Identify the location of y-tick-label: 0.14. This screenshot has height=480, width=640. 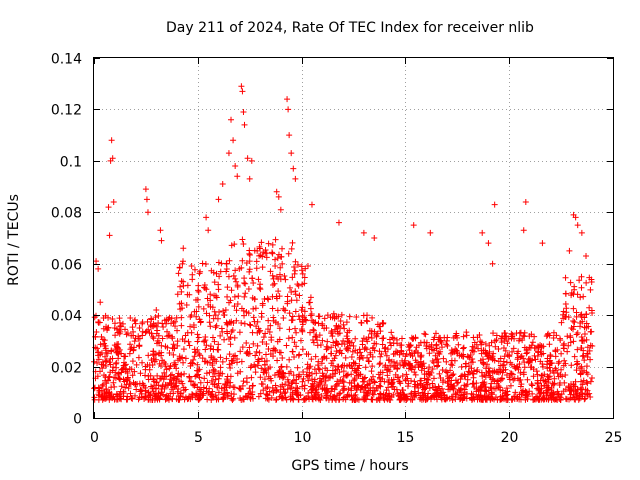
(66, 60).